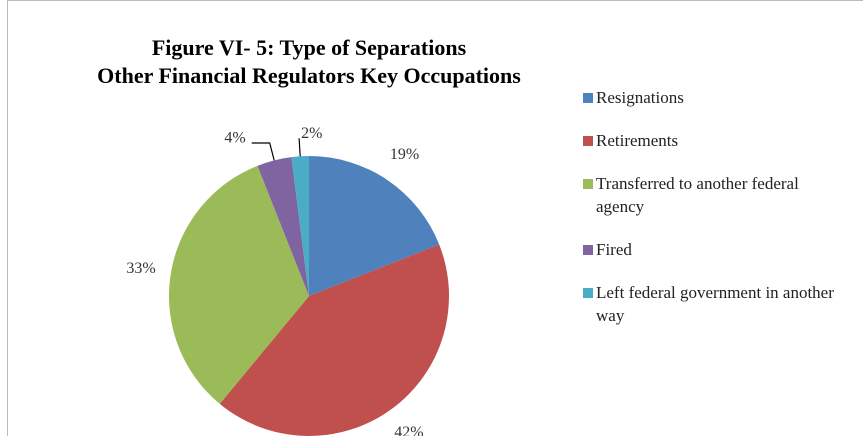 Image resolution: width=863 pixels, height=436 pixels. I want to click on legend-item: Fired, so click(713, 249).